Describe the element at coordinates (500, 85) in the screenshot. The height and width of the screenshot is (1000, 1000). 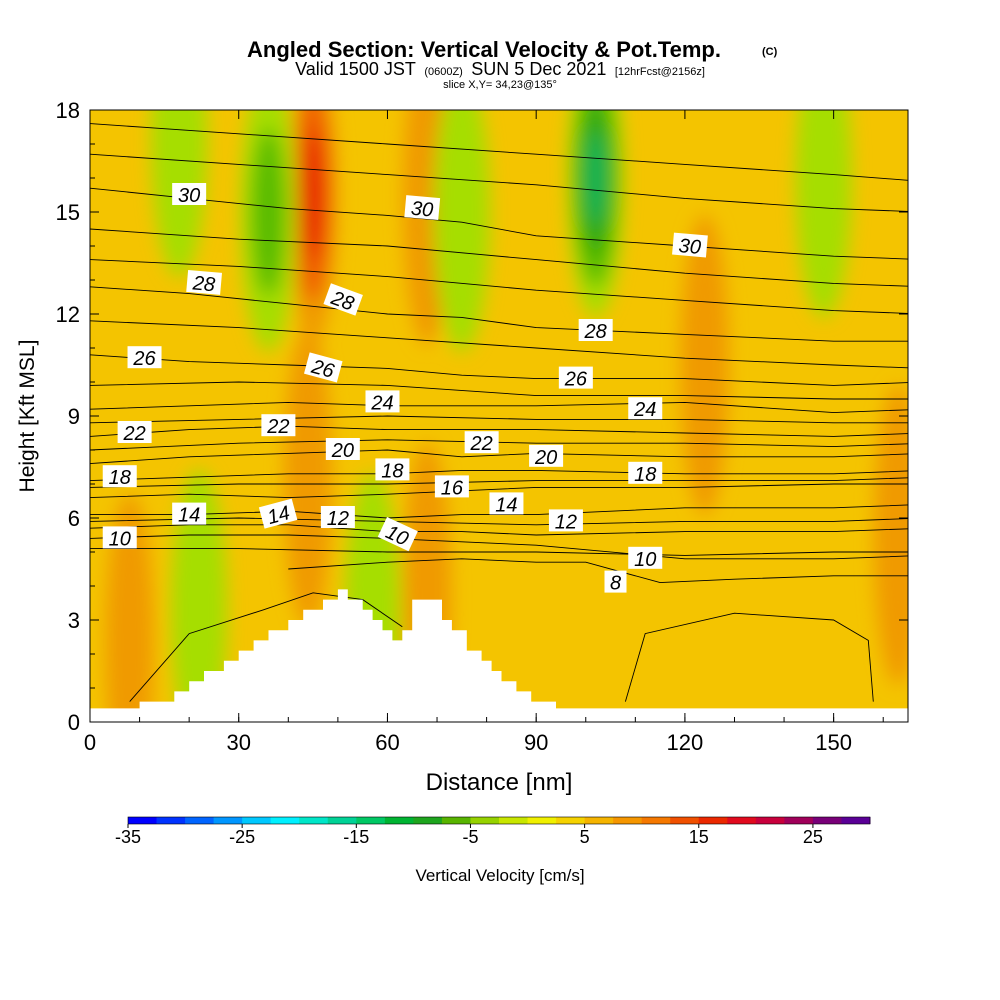
I see `slice-info: slice X,Y= 34,23@135°` at that location.